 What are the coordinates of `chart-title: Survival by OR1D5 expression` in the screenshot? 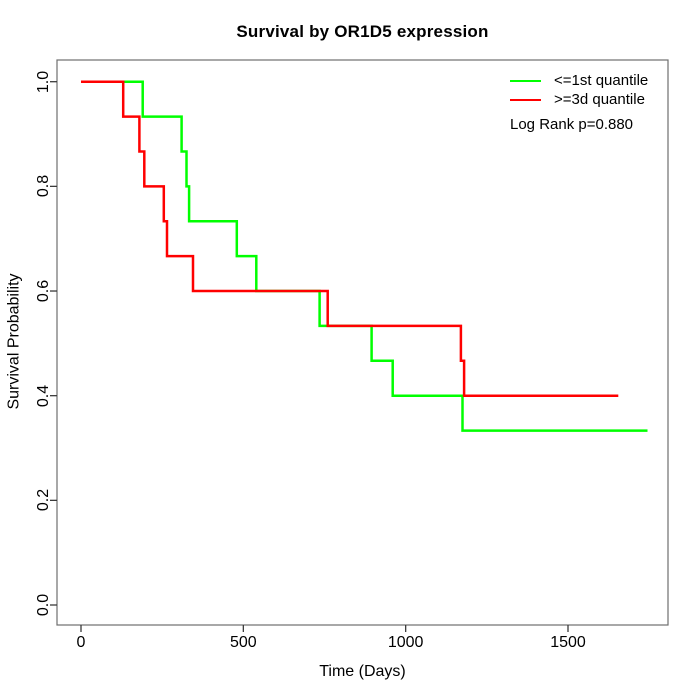 It's located at (362, 31).